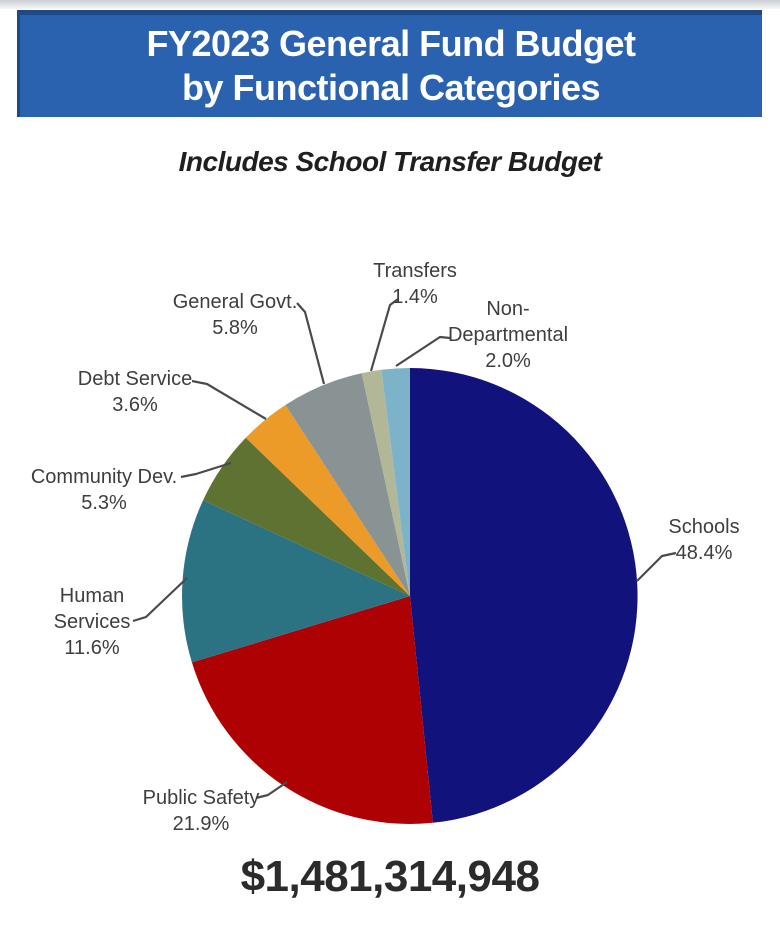 The image size is (780, 925). What do you see at coordinates (92, 622) in the screenshot?
I see `slice-label-human-services: Human Services 11.6%` at bounding box center [92, 622].